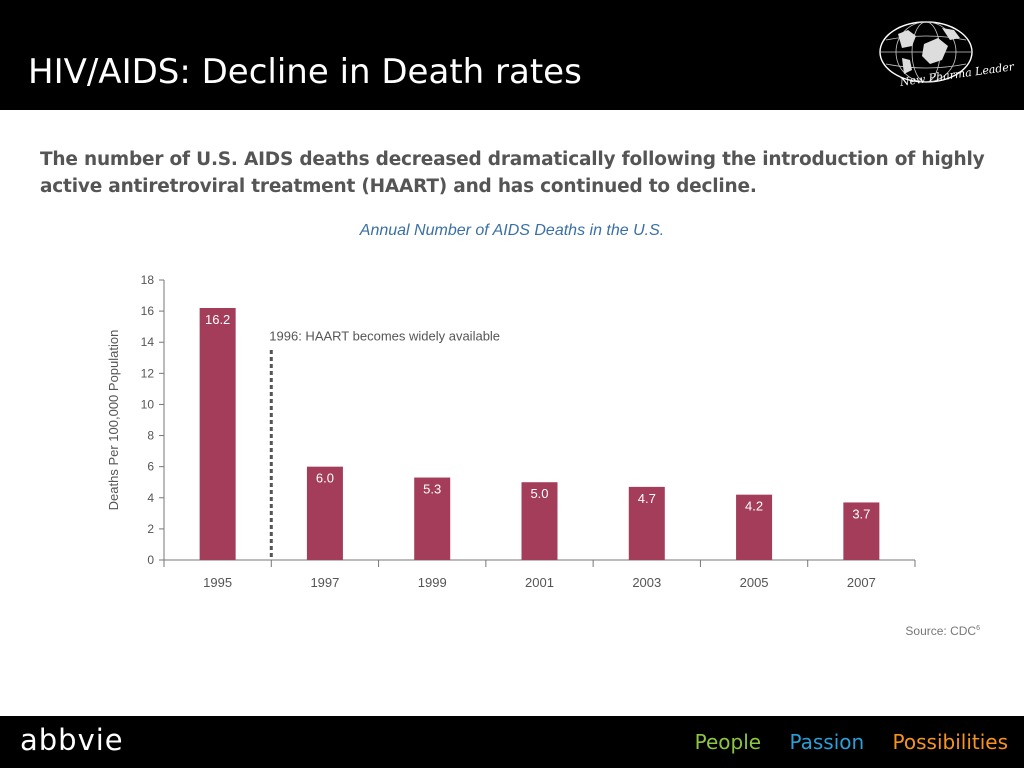  I want to click on y-tick-label: 2, so click(150, 529).